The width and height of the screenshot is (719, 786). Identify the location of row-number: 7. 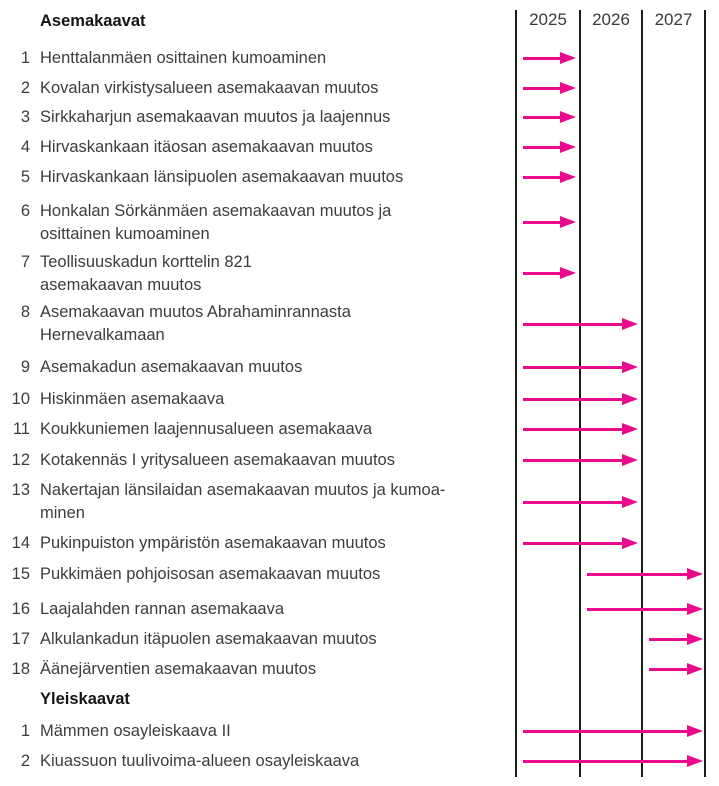
(25, 261).